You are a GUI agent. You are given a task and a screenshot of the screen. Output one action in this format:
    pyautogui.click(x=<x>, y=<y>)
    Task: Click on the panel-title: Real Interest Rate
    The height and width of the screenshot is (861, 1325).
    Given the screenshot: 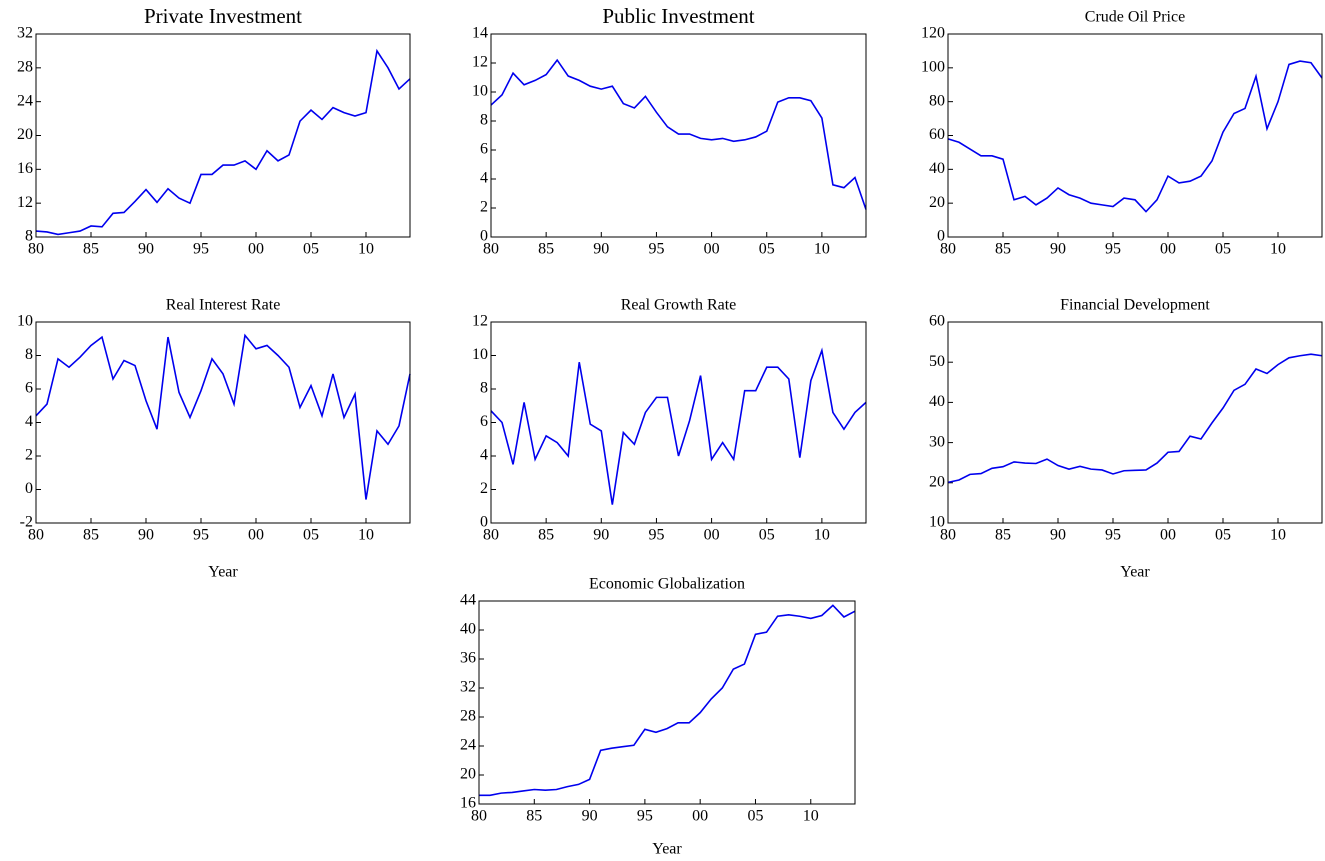 What is the action you would take?
    pyautogui.click(x=223, y=305)
    